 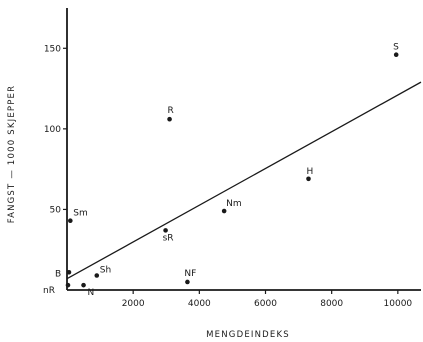 I want to click on point-label: N, so click(x=91, y=293).